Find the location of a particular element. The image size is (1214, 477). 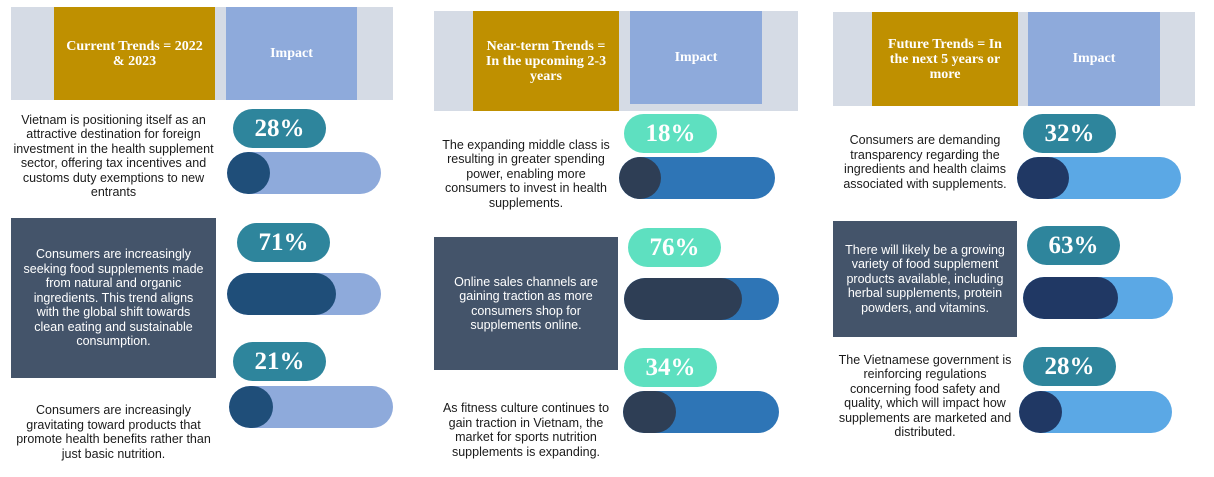

col3-trend-1-bar is located at coordinates (1099, 178).